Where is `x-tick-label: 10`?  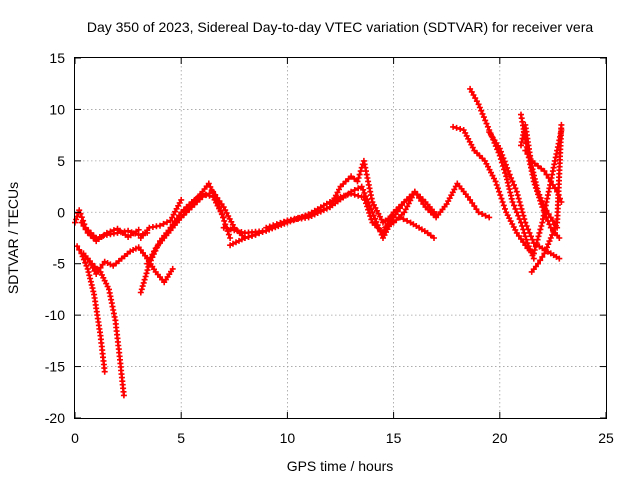
x-tick-label: 10 is located at coordinates (288, 438).